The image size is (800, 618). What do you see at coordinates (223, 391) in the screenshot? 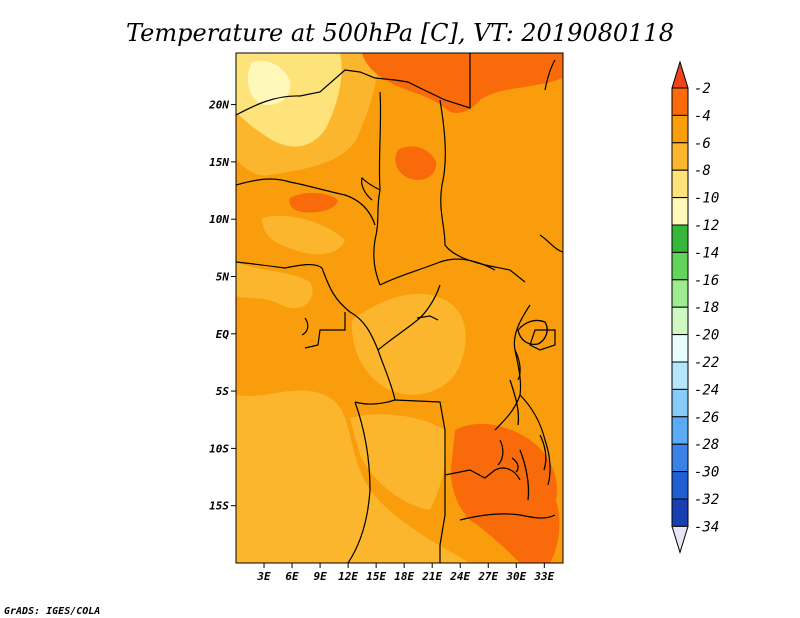
I see `lat-tick-label: 5S` at bounding box center [223, 391].